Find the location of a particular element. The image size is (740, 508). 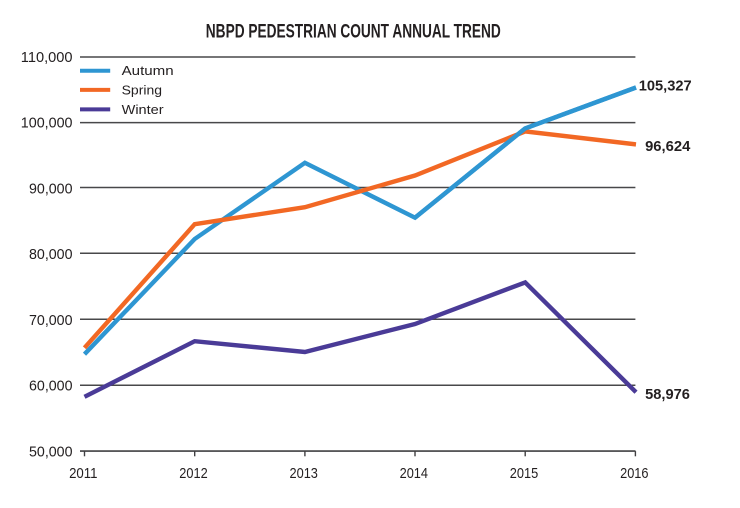

svg-text: 60,000 is located at coordinates (51, 386).